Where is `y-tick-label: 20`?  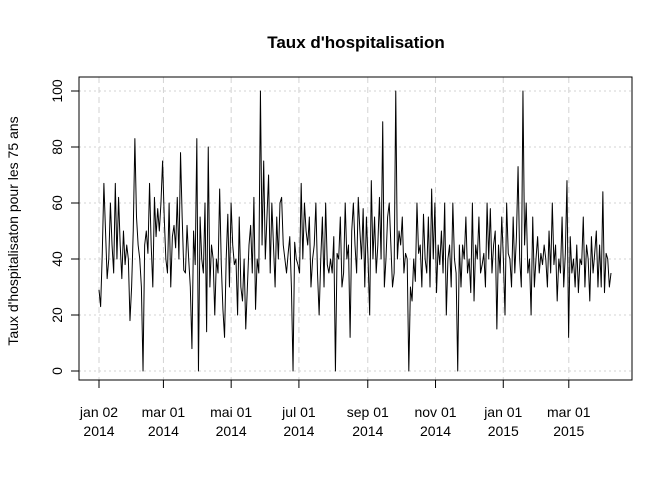 y-tick-label: 20 is located at coordinates (57, 315).